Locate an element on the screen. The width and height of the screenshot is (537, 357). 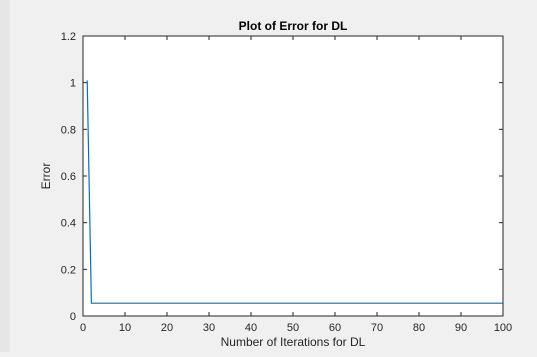
y-tick-label: 0.8 is located at coordinates (68, 130).